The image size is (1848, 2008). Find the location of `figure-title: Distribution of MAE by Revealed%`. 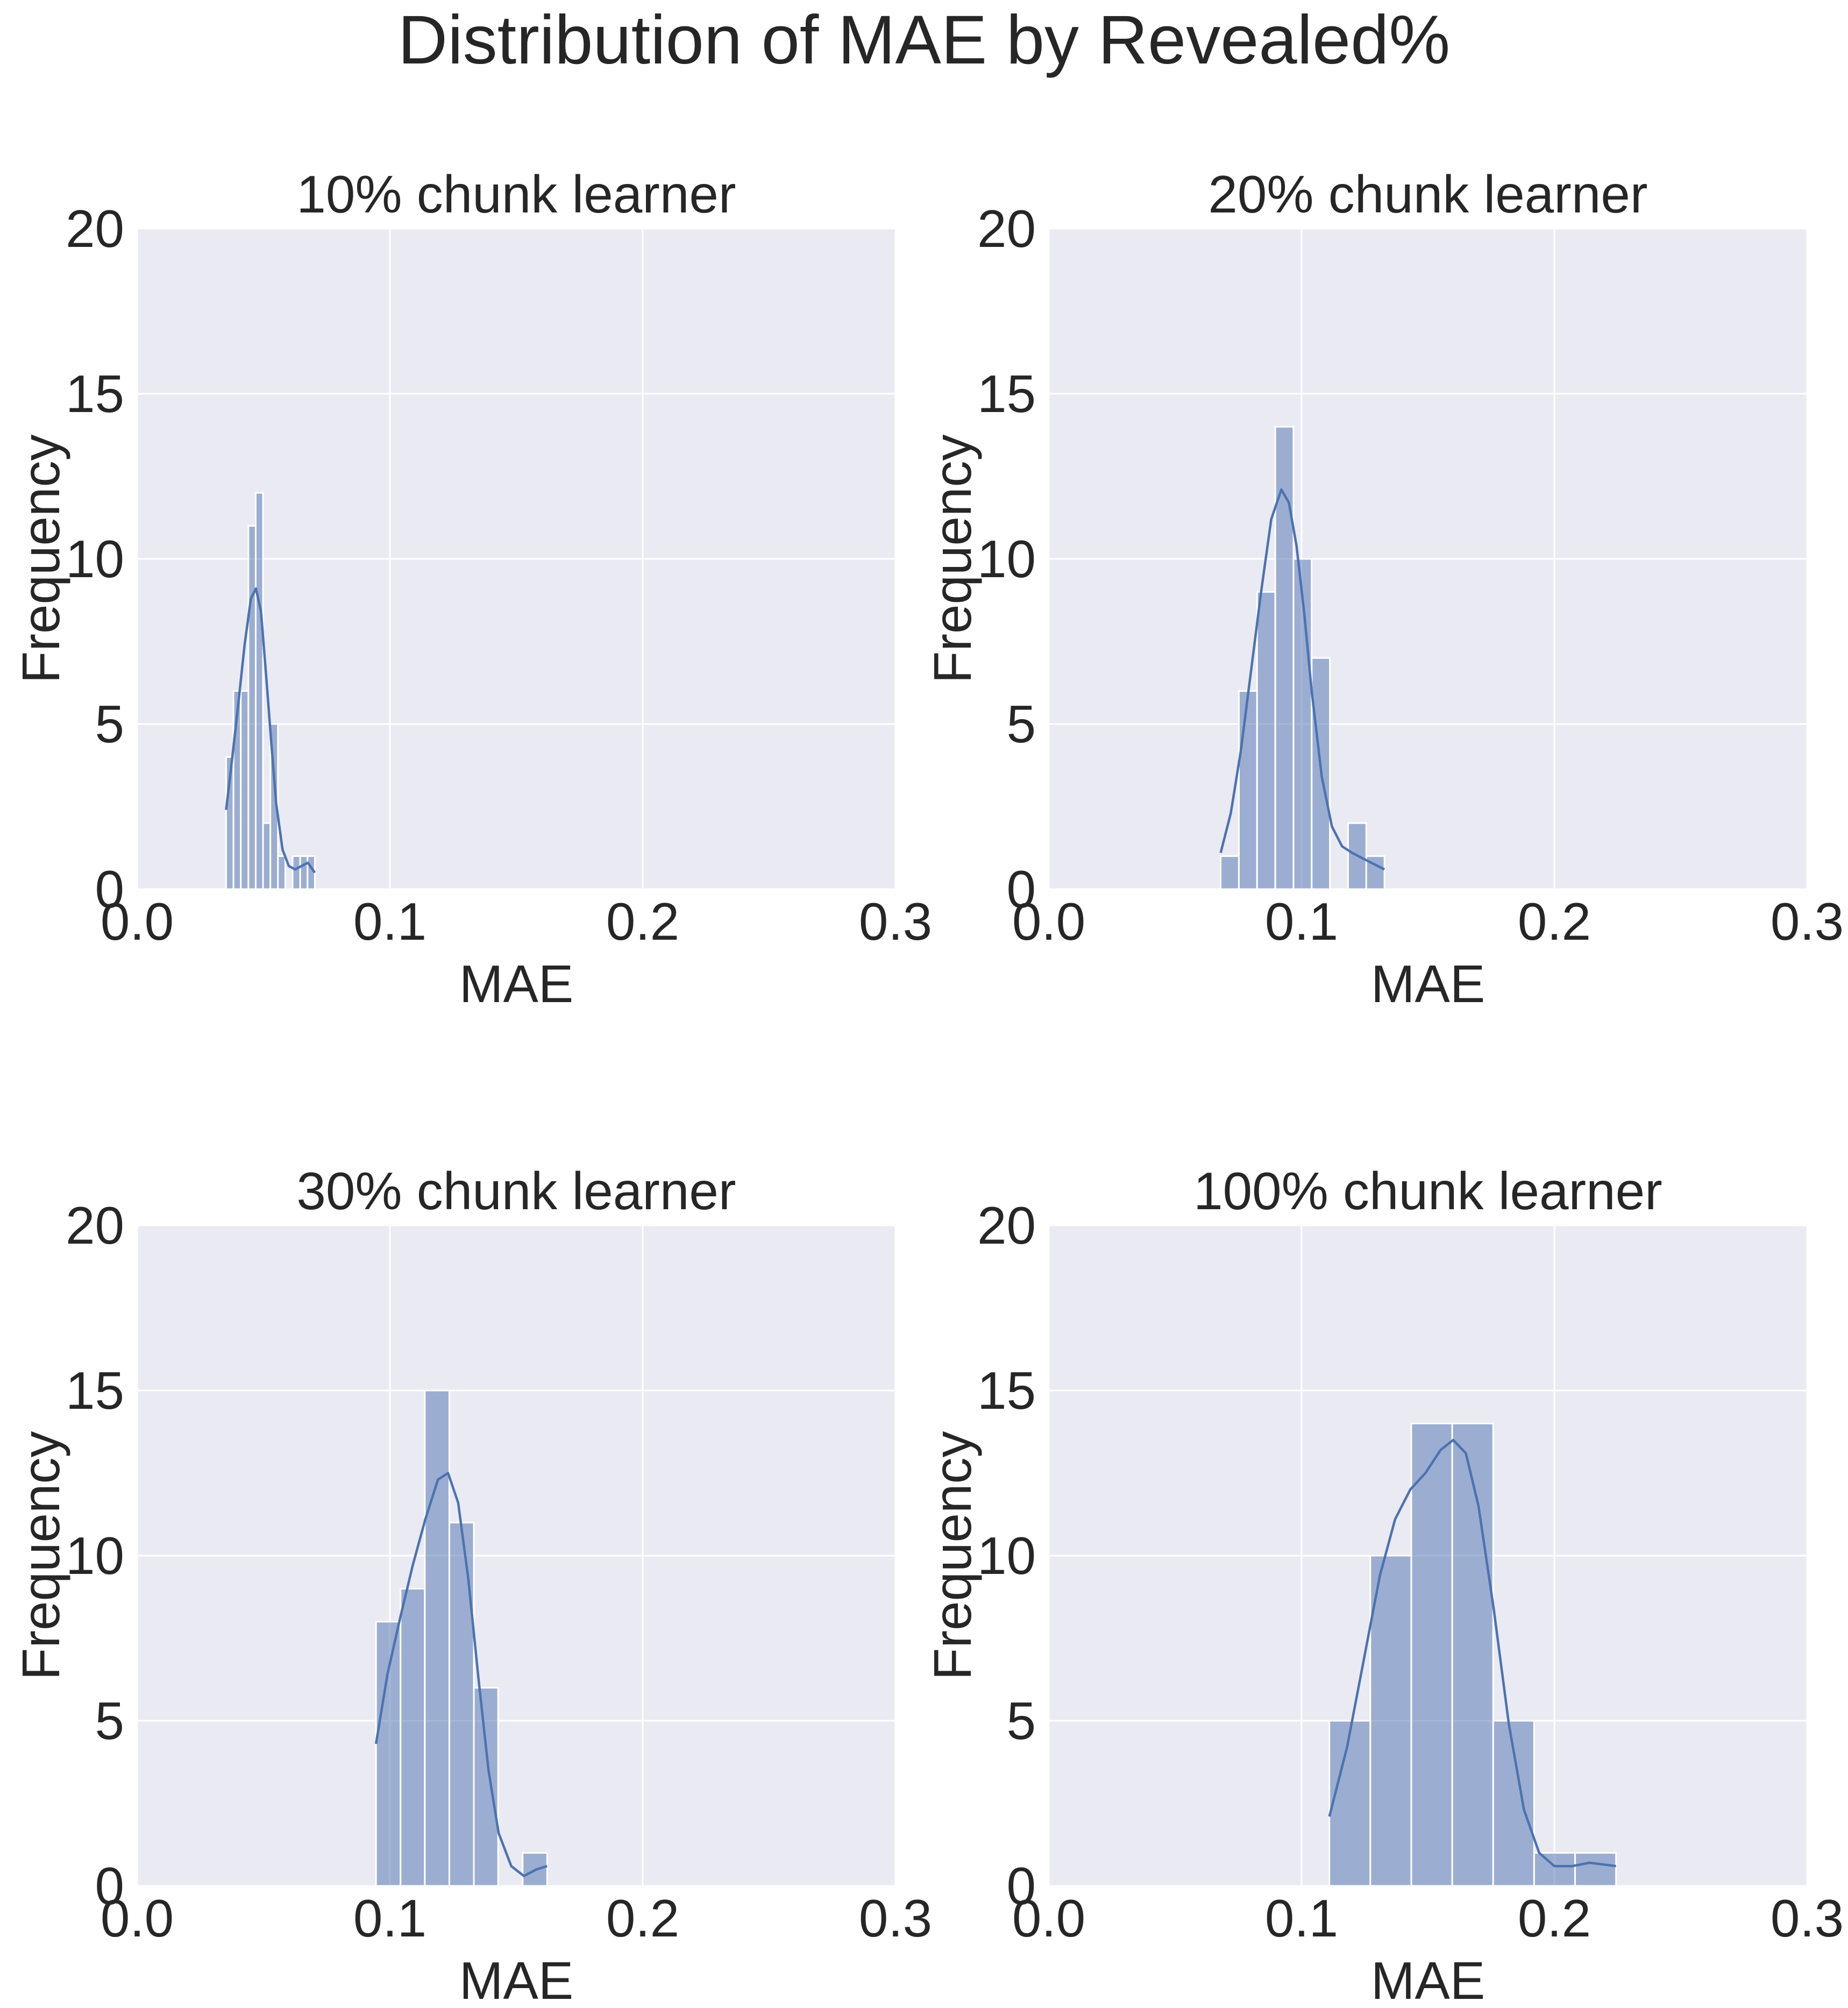

figure-title: Distribution of MAE by Revealed% is located at coordinates (924, 40).